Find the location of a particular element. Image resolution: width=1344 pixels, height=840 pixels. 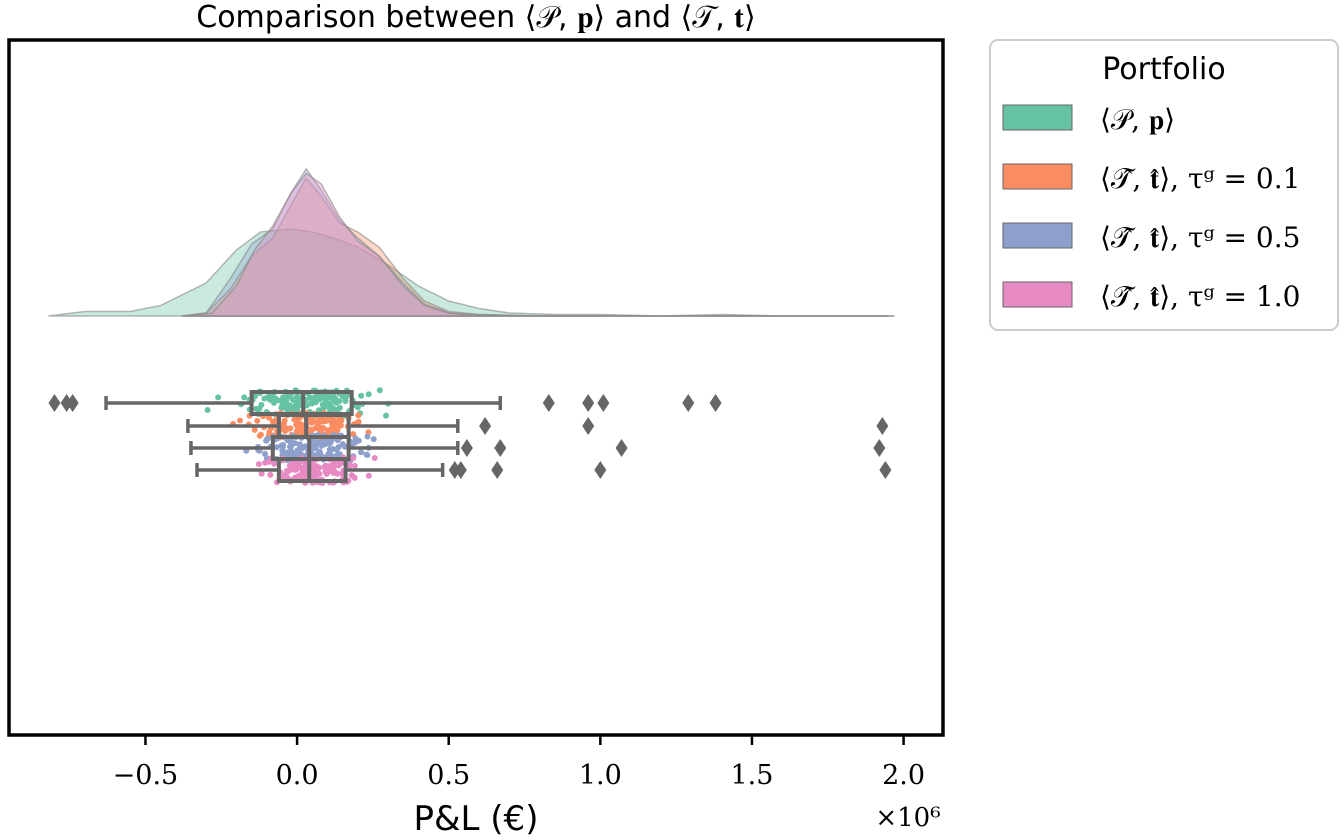

x-tick-label: 0.0 is located at coordinates (297, 775).